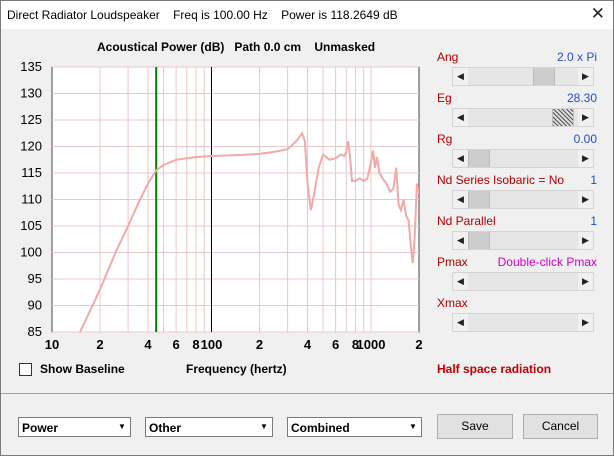  Describe the element at coordinates (523, 322) in the screenshot. I see `param-xmax-slider: ◀ ▶` at that location.